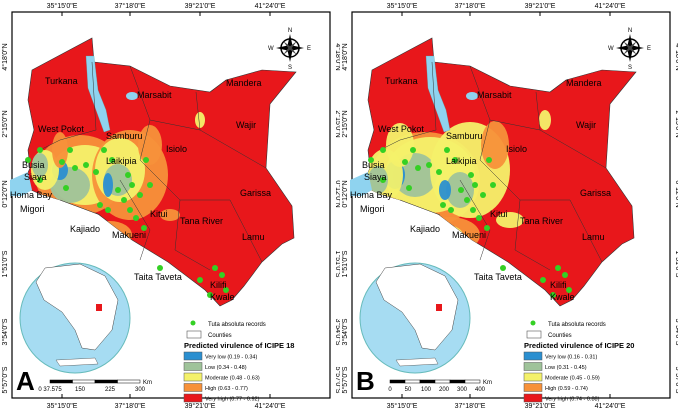  What do you see at coordinates (480, 390) in the screenshot?
I see `scale-tick: 400` at bounding box center [480, 390].